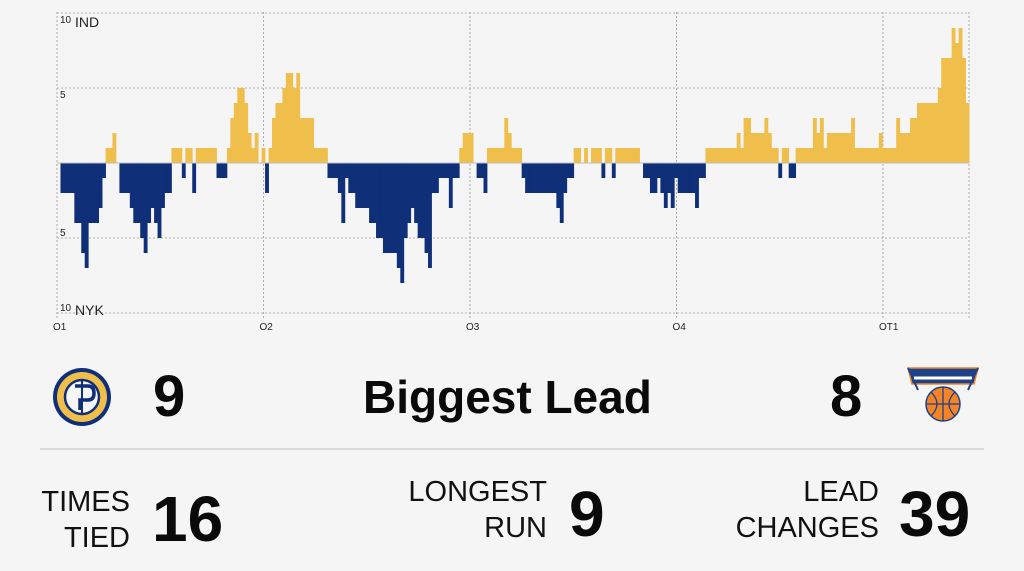  I want to click on times-tied-label-line2: TIED, so click(96, 538).